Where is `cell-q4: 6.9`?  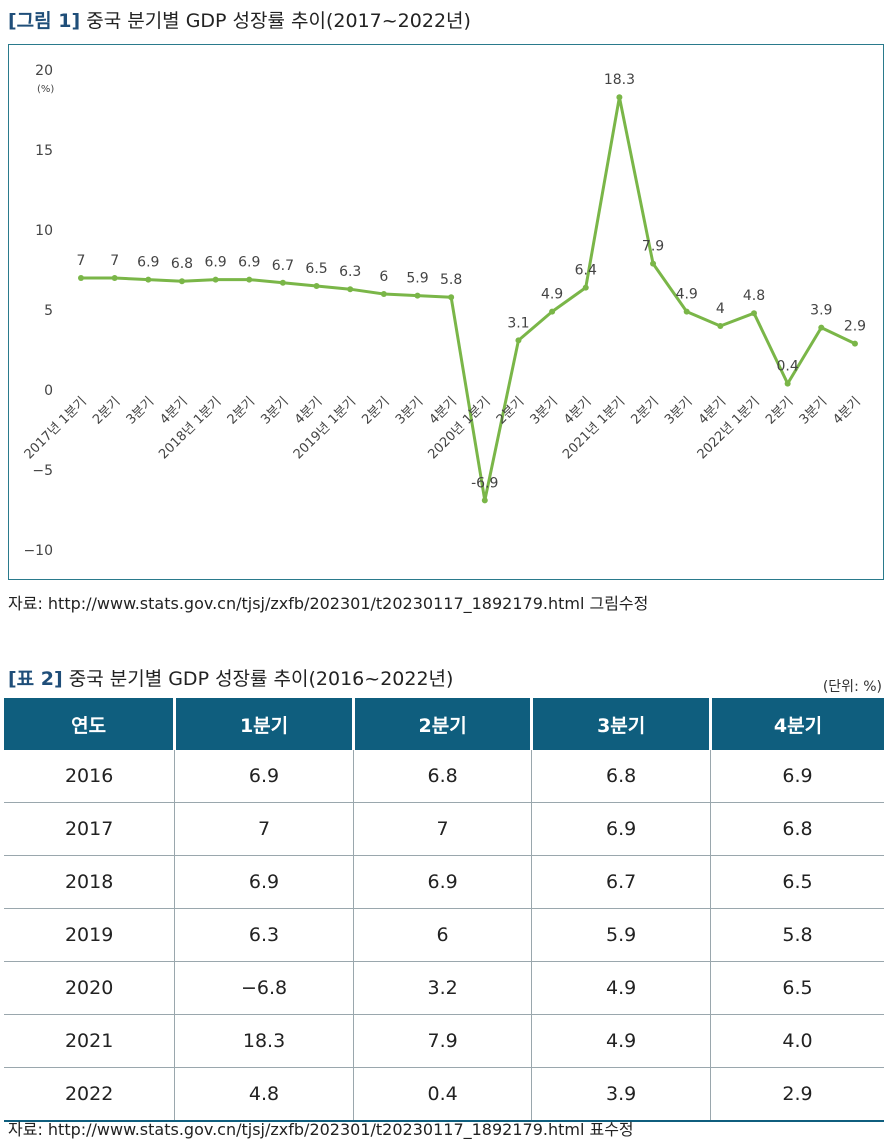
cell-q4: 6.9 is located at coordinates (796, 776).